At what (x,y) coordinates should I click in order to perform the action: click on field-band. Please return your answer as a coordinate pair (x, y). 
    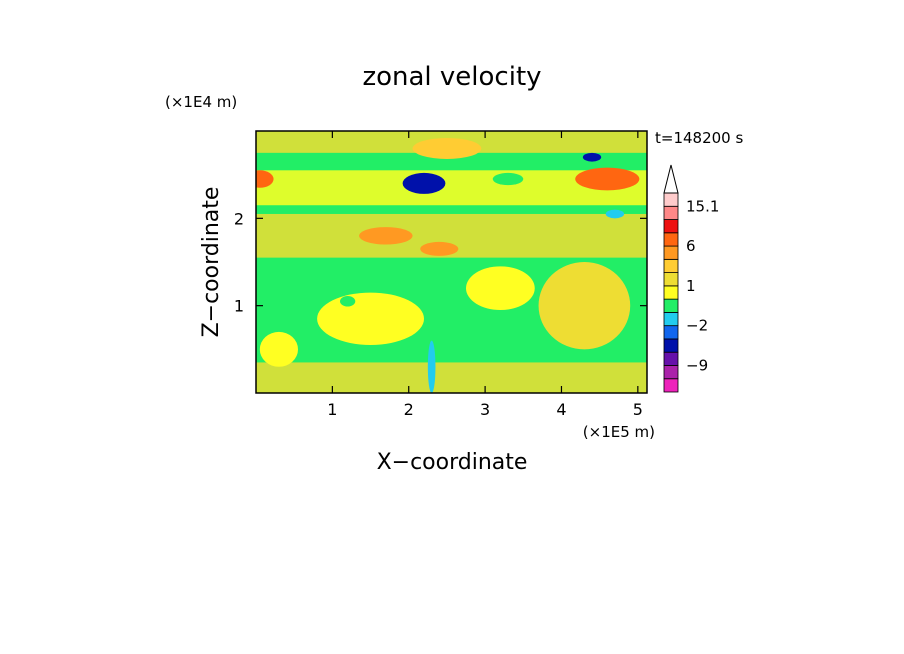
    Looking at the image, I should click on (451, 377).